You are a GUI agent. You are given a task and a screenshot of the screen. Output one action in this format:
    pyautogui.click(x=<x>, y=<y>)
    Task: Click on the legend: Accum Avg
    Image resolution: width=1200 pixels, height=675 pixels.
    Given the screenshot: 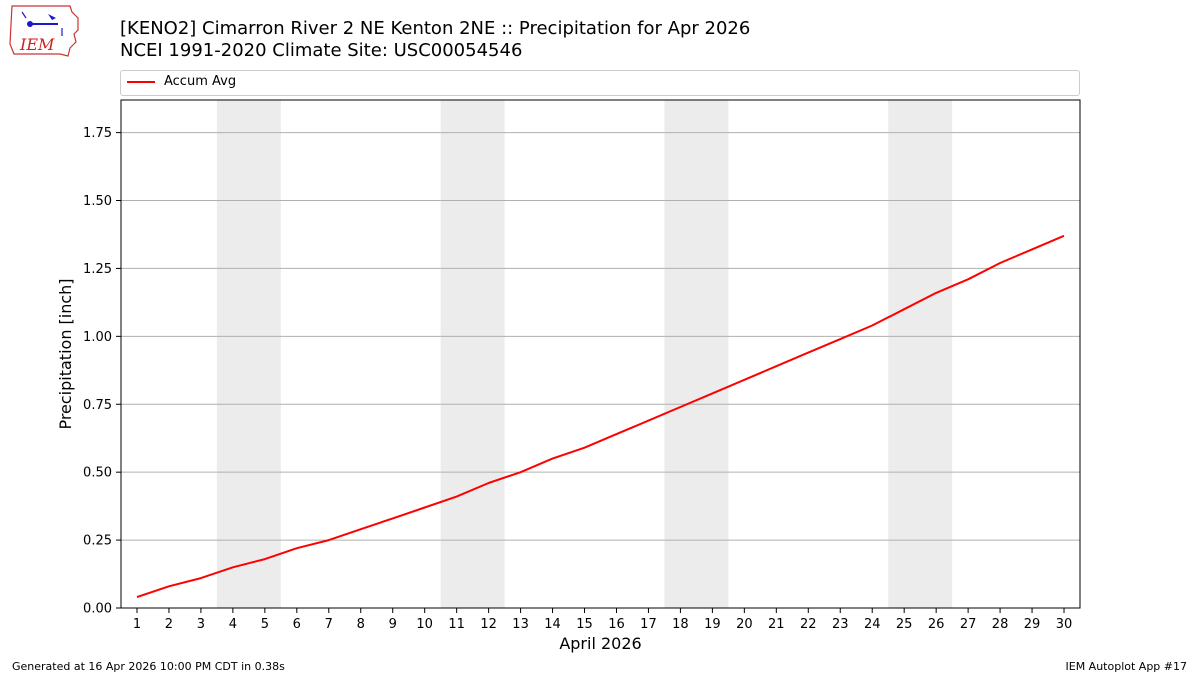 What is the action you would take?
    pyautogui.click(x=600, y=83)
    